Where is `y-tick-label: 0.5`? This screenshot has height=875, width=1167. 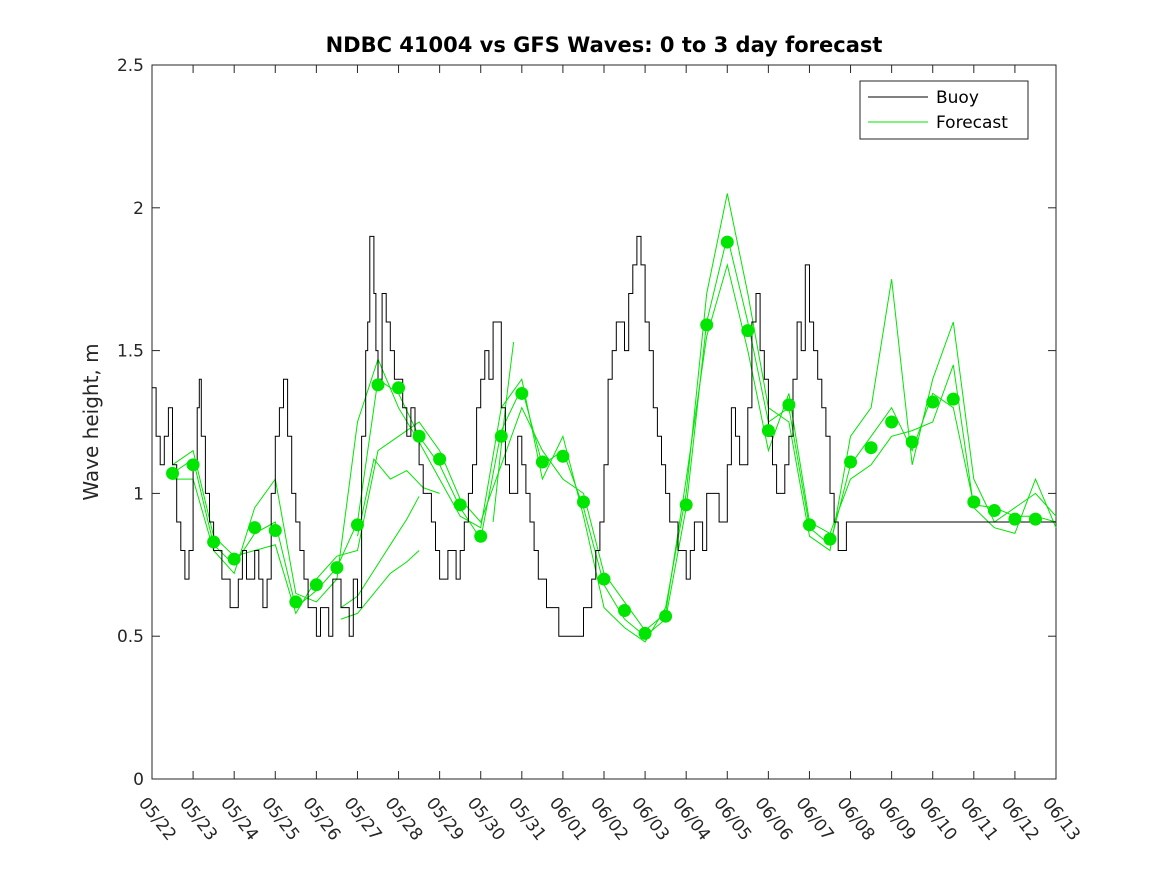
y-tick-label: 0.5 is located at coordinates (130, 637).